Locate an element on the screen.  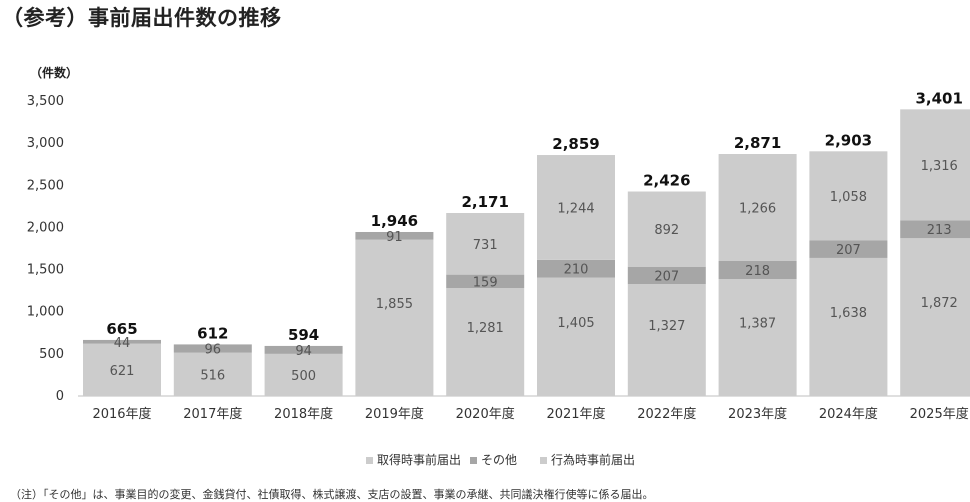
total-value-label: 2,859 is located at coordinates (575, 144).